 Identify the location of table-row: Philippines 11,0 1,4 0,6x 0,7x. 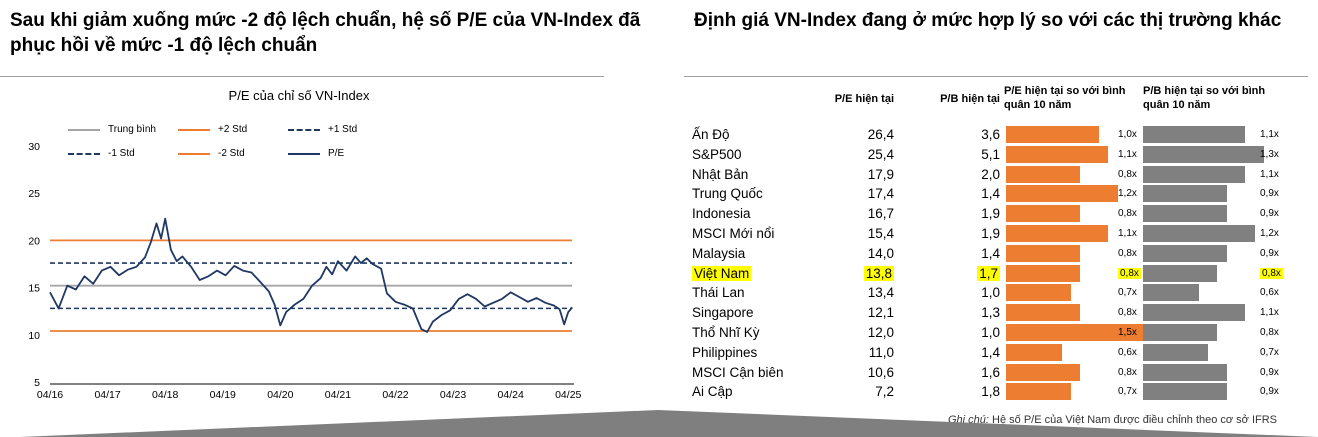
(999, 352).